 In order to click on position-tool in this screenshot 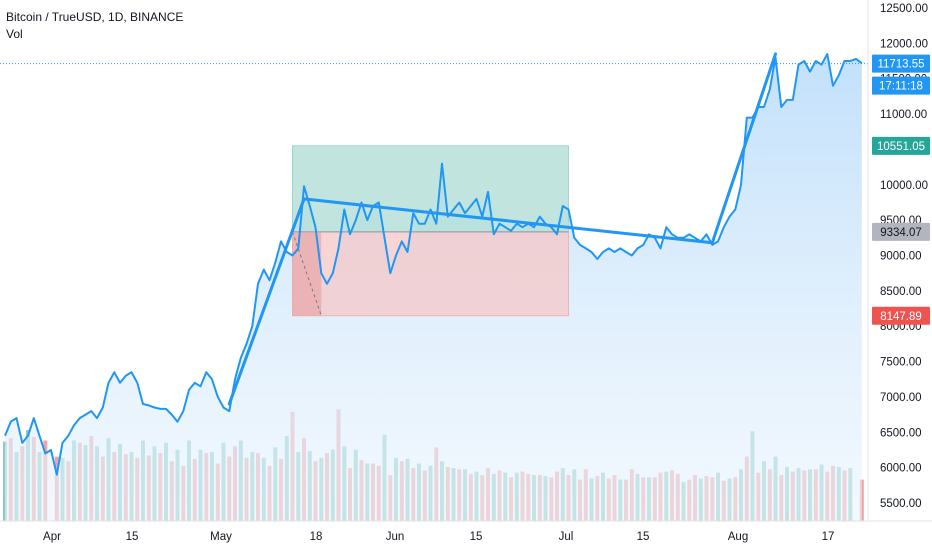, I will do `click(430, 231)`.